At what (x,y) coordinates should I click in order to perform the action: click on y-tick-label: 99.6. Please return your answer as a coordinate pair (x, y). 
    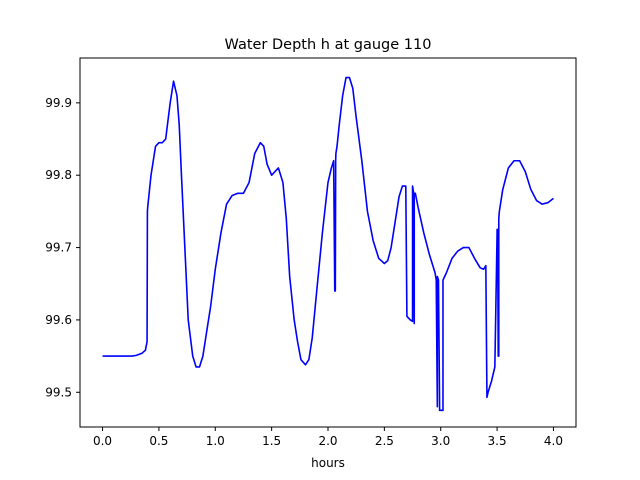
    Looking at the image, I should click on (58, 320).